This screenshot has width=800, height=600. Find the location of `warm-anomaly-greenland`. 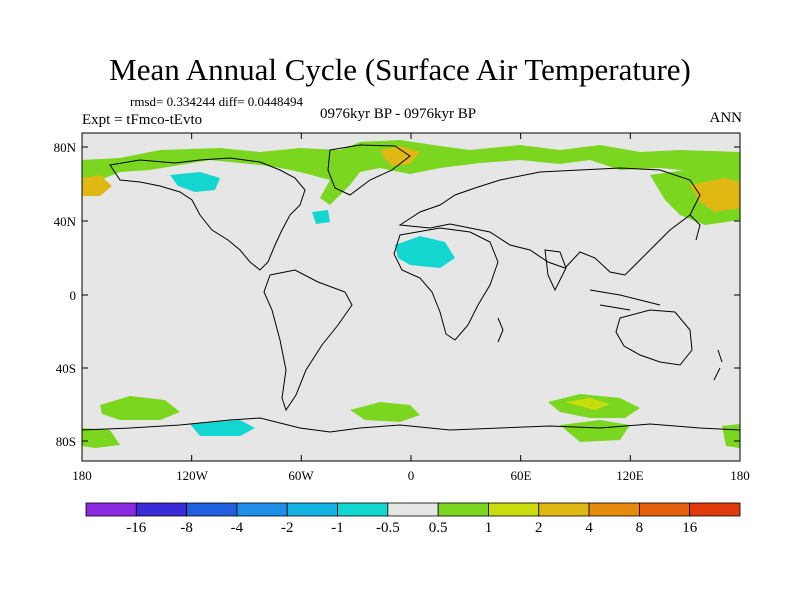

warm-anomaly-greenland is located at coordinates (400, 156).